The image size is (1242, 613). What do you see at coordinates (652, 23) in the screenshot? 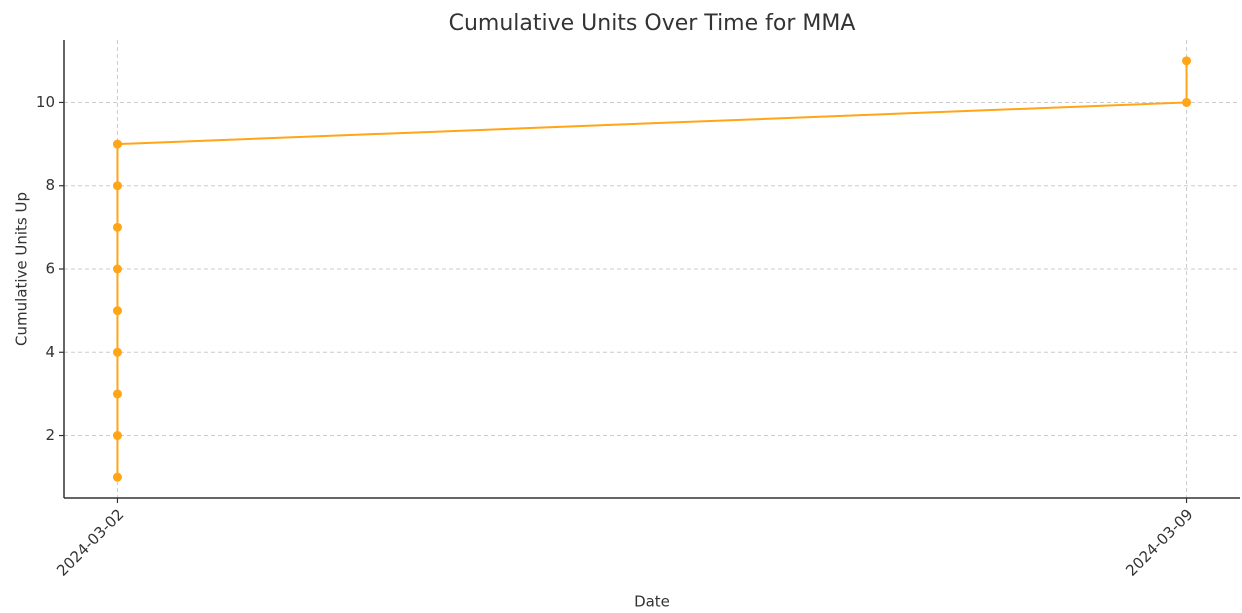
I see `chart-title: Cumulative Units Over Time for MMA` at bounding box center [652, 23].